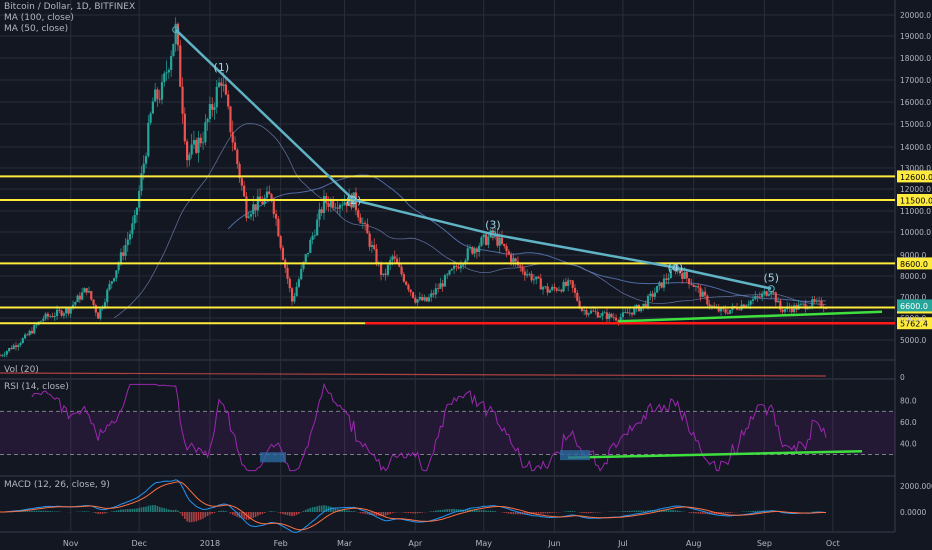 This screenshot has width=932, height=550. What do you see at coordinates (39, 18) in the screenshot?
I see `ma100-legend: MA (100, close)` at bounding box center [39, 18].